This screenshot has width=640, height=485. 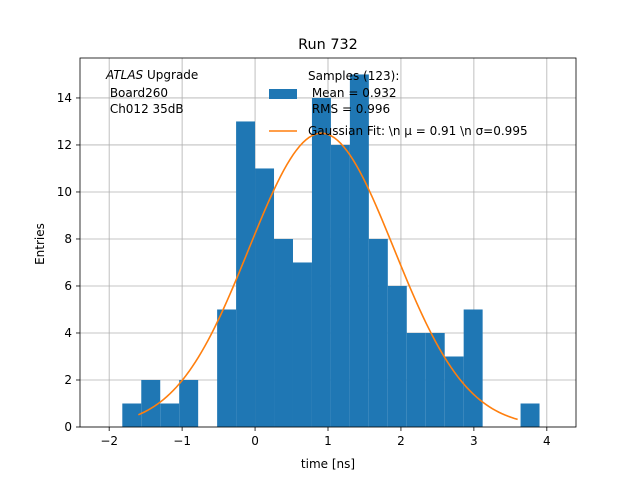 I want to click on annotation-line-3: Ch012 35dB, so click(x=145, y=109).